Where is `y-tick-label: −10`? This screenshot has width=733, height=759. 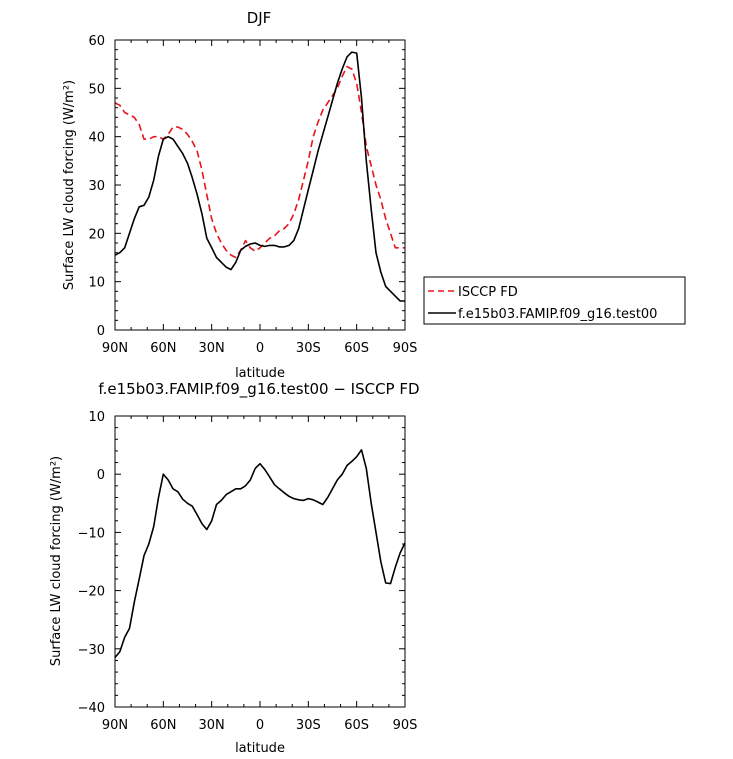
y-tick-label: −10 is located at coordinates (91, 533).